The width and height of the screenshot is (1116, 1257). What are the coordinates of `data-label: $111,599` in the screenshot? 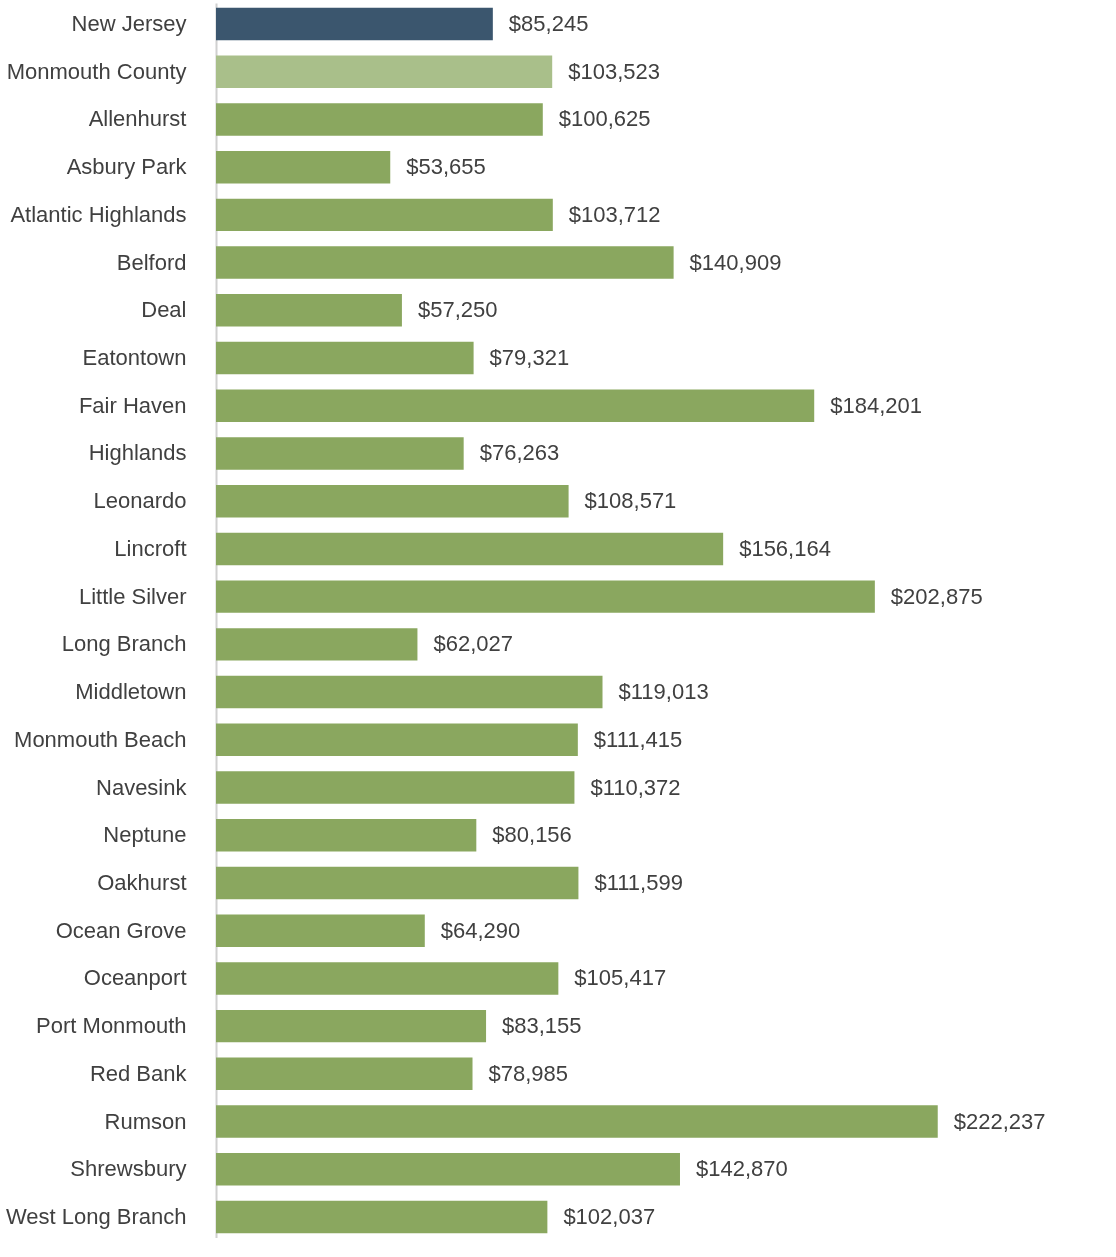 It's located at (638, 882).